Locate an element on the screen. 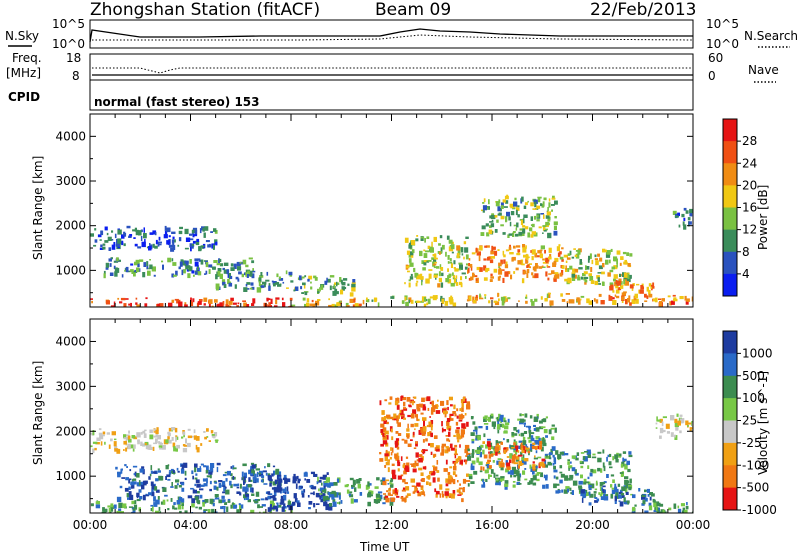  power-colorbar-segment is located at coordinates (730, 241).